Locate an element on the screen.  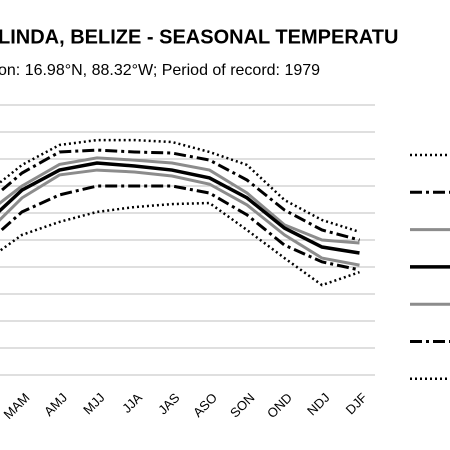
x-tick-label: NDJ is located at coordinates (318, 404).